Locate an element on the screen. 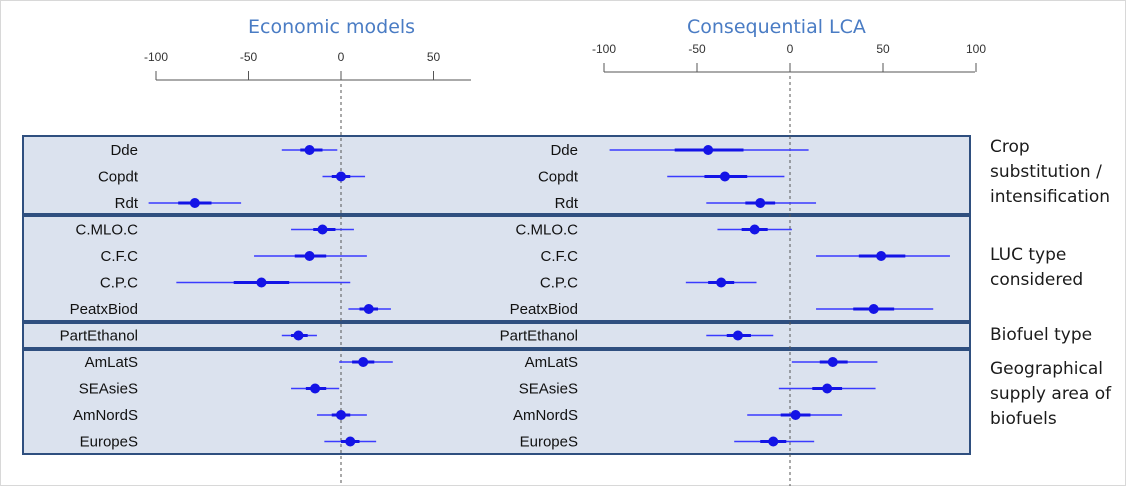  group-label-biofuel-type: Biofuel type is located at coordinates (1041, 335).